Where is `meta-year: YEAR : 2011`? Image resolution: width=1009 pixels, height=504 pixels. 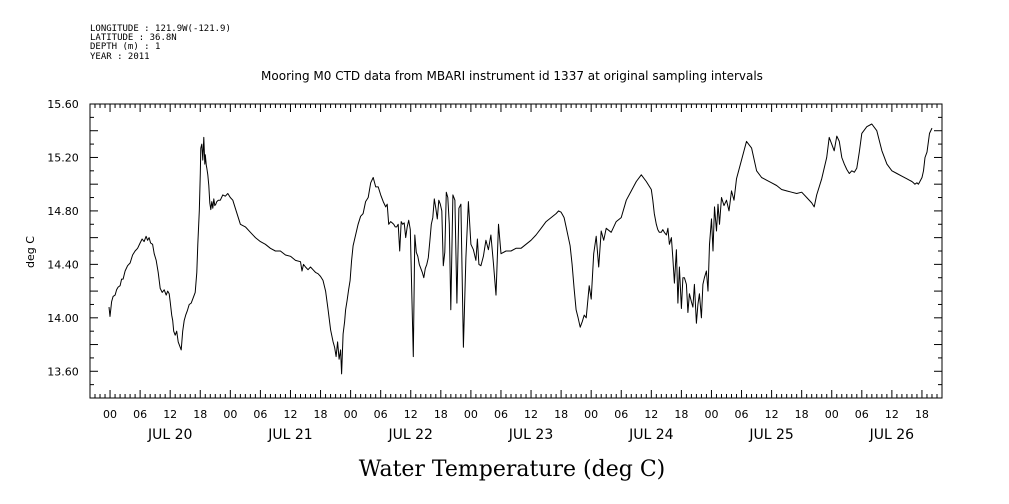
meta-year: YEAR : 2011 is located at coordinates (120, 57).